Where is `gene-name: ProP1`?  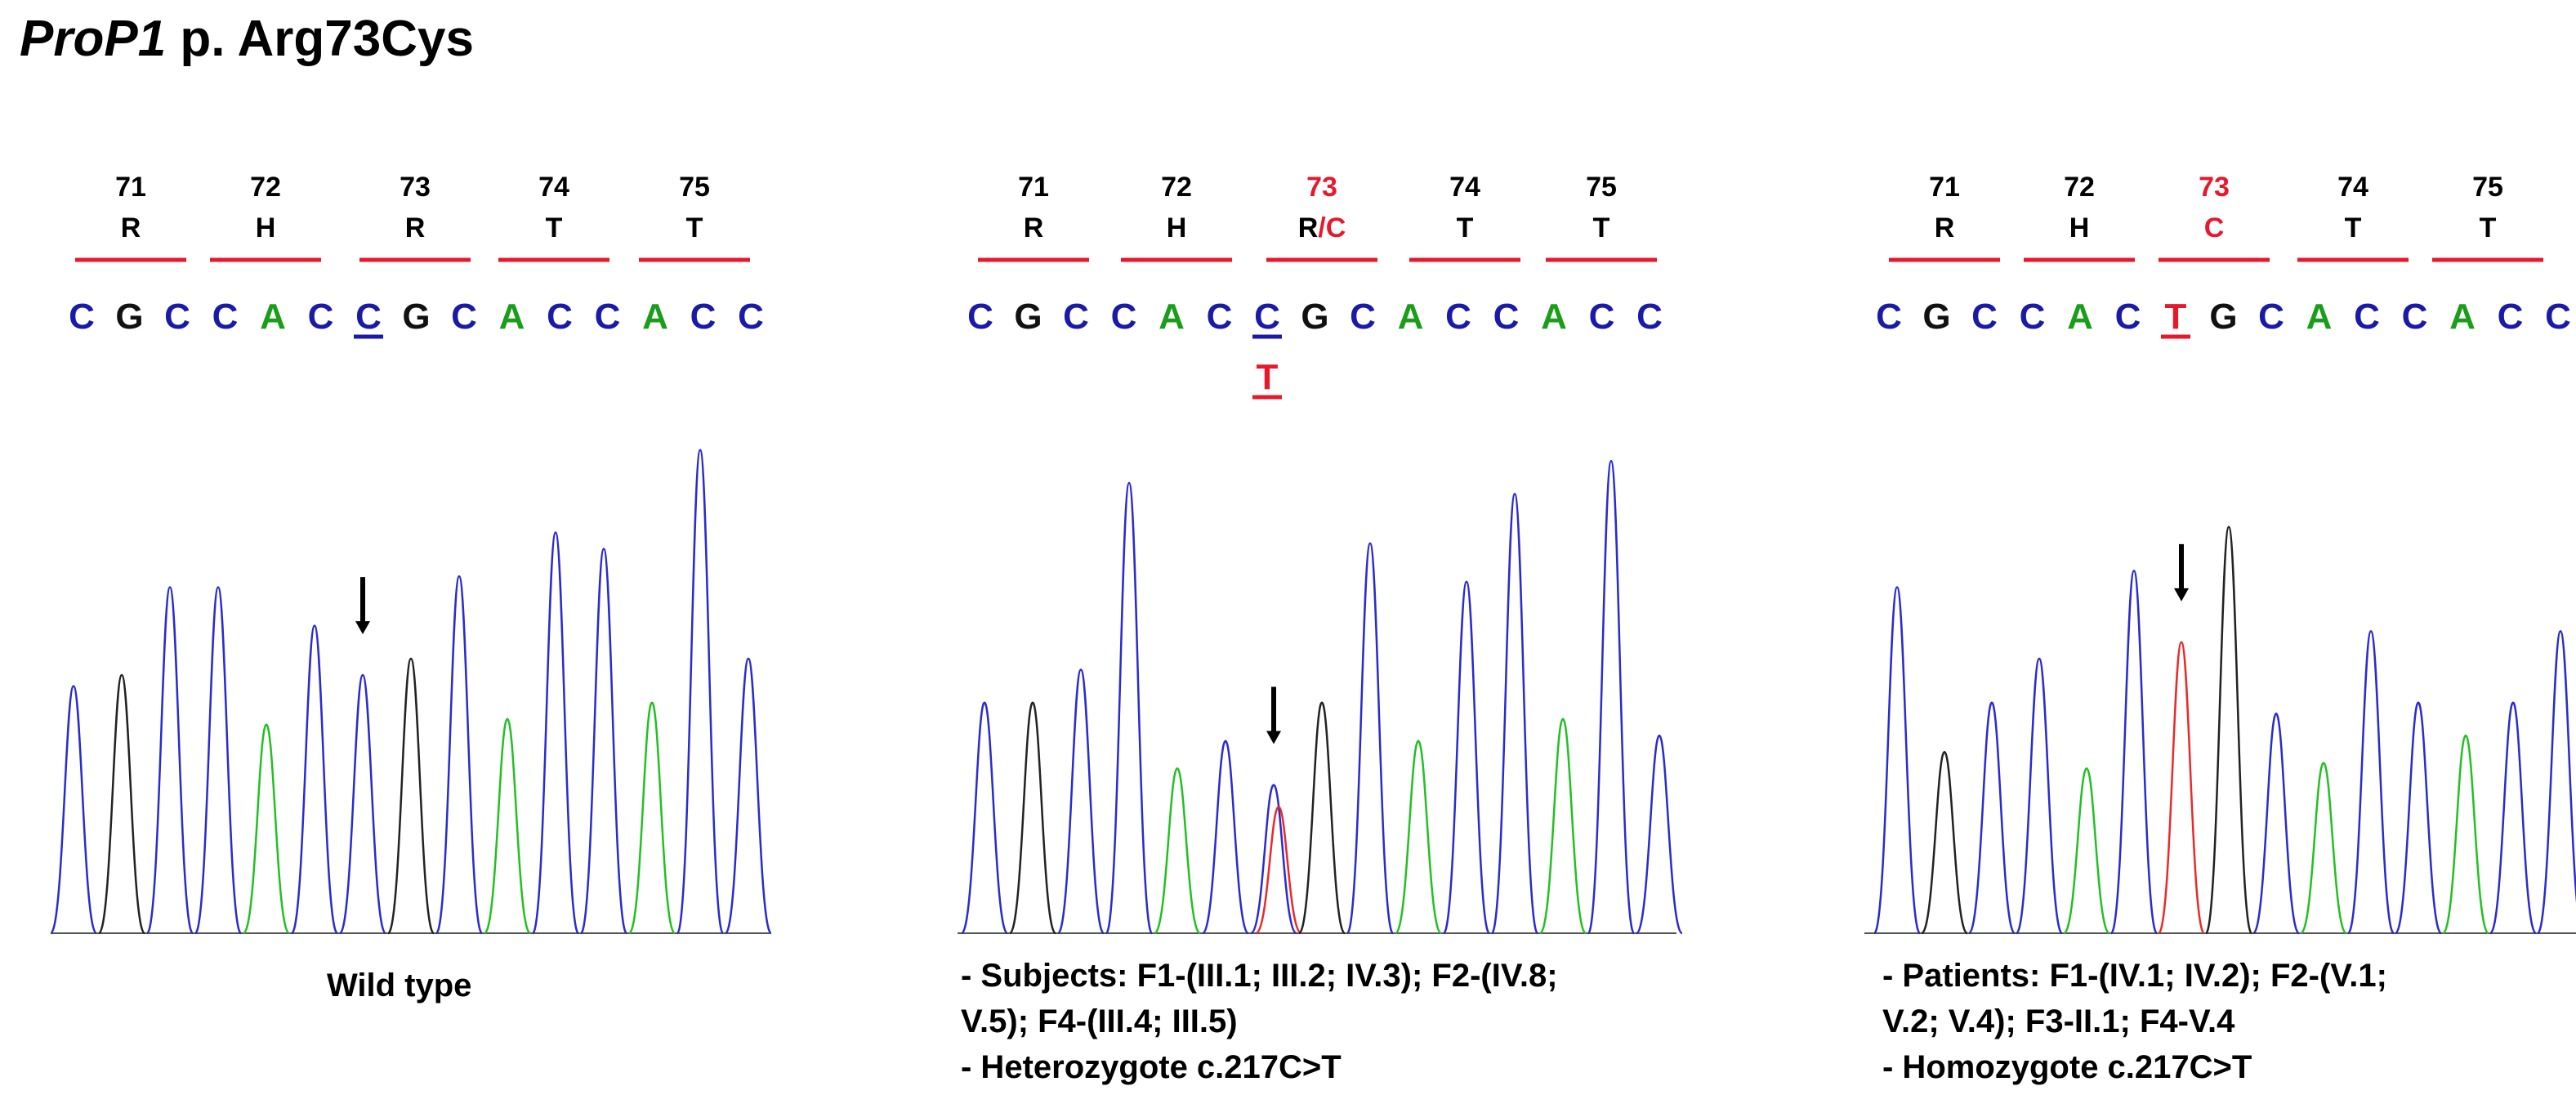 gene-name: ProP1 is located at coordinates (94, 39).